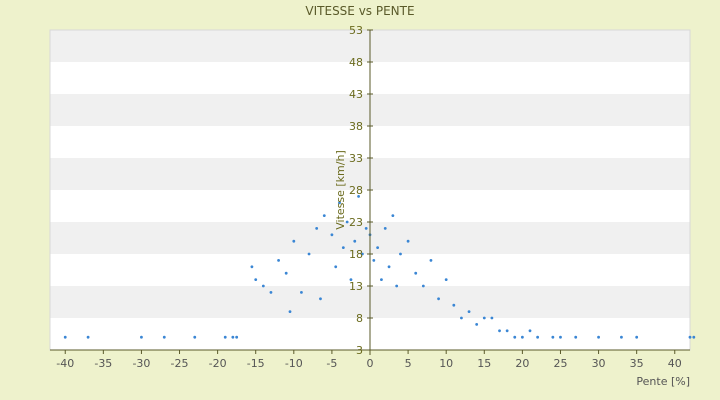 Image resolution: width=720 pixels, height=400 pixels. What do you see at coordinates (141, 363) in the screenshot?
I see `x-tick-label: -30` at bounding box center [141, 363].